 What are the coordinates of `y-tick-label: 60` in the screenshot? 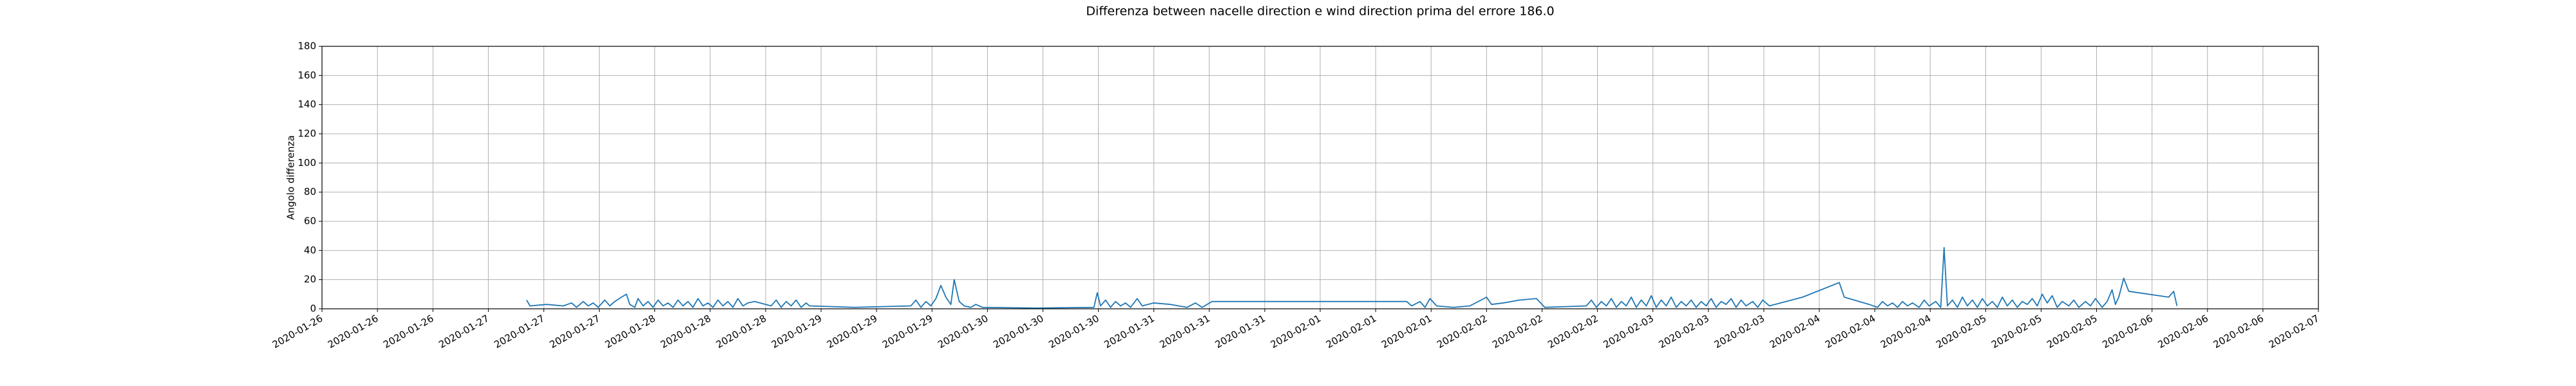 It's located at (310, 221).